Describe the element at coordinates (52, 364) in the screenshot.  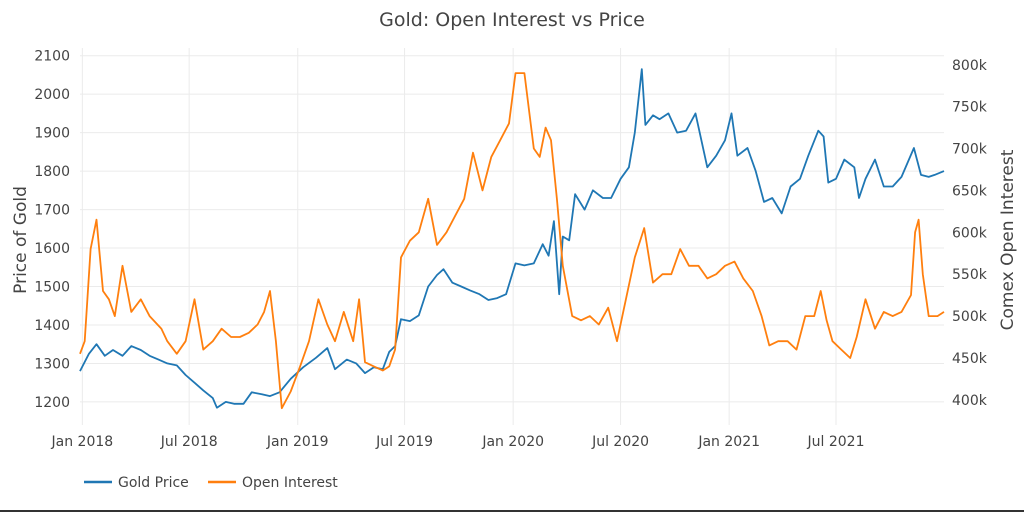
I see `y-tick-label: 1300` at that location.